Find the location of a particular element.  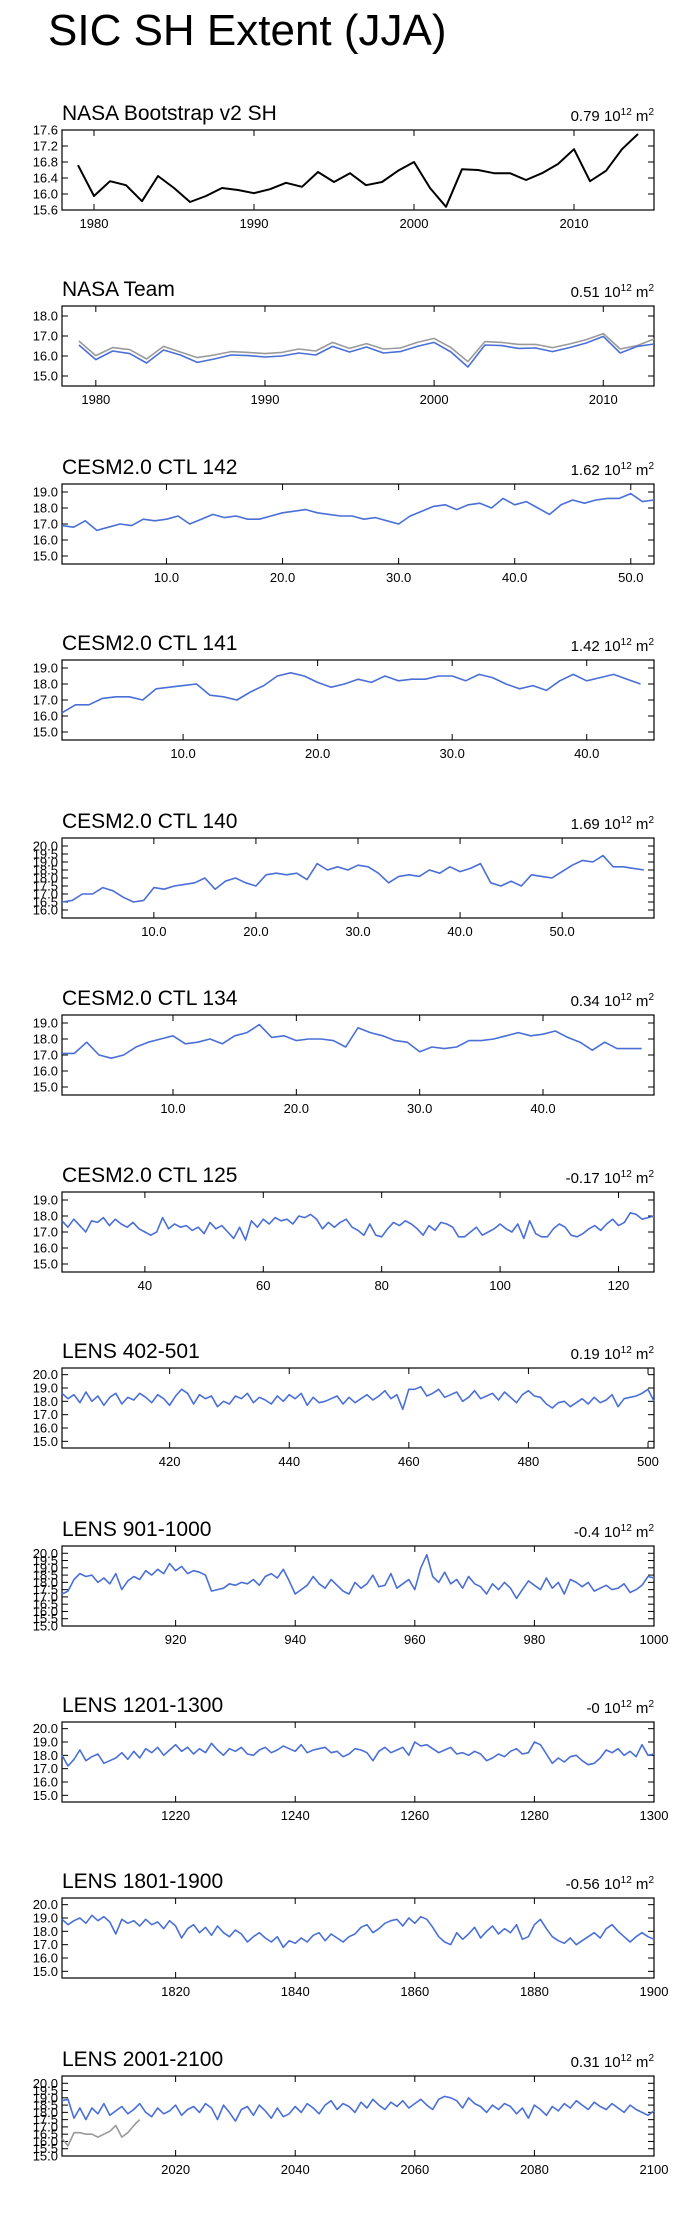

panel-title: CESM2.0 CTL 142 is located at coordinates (149, 467).